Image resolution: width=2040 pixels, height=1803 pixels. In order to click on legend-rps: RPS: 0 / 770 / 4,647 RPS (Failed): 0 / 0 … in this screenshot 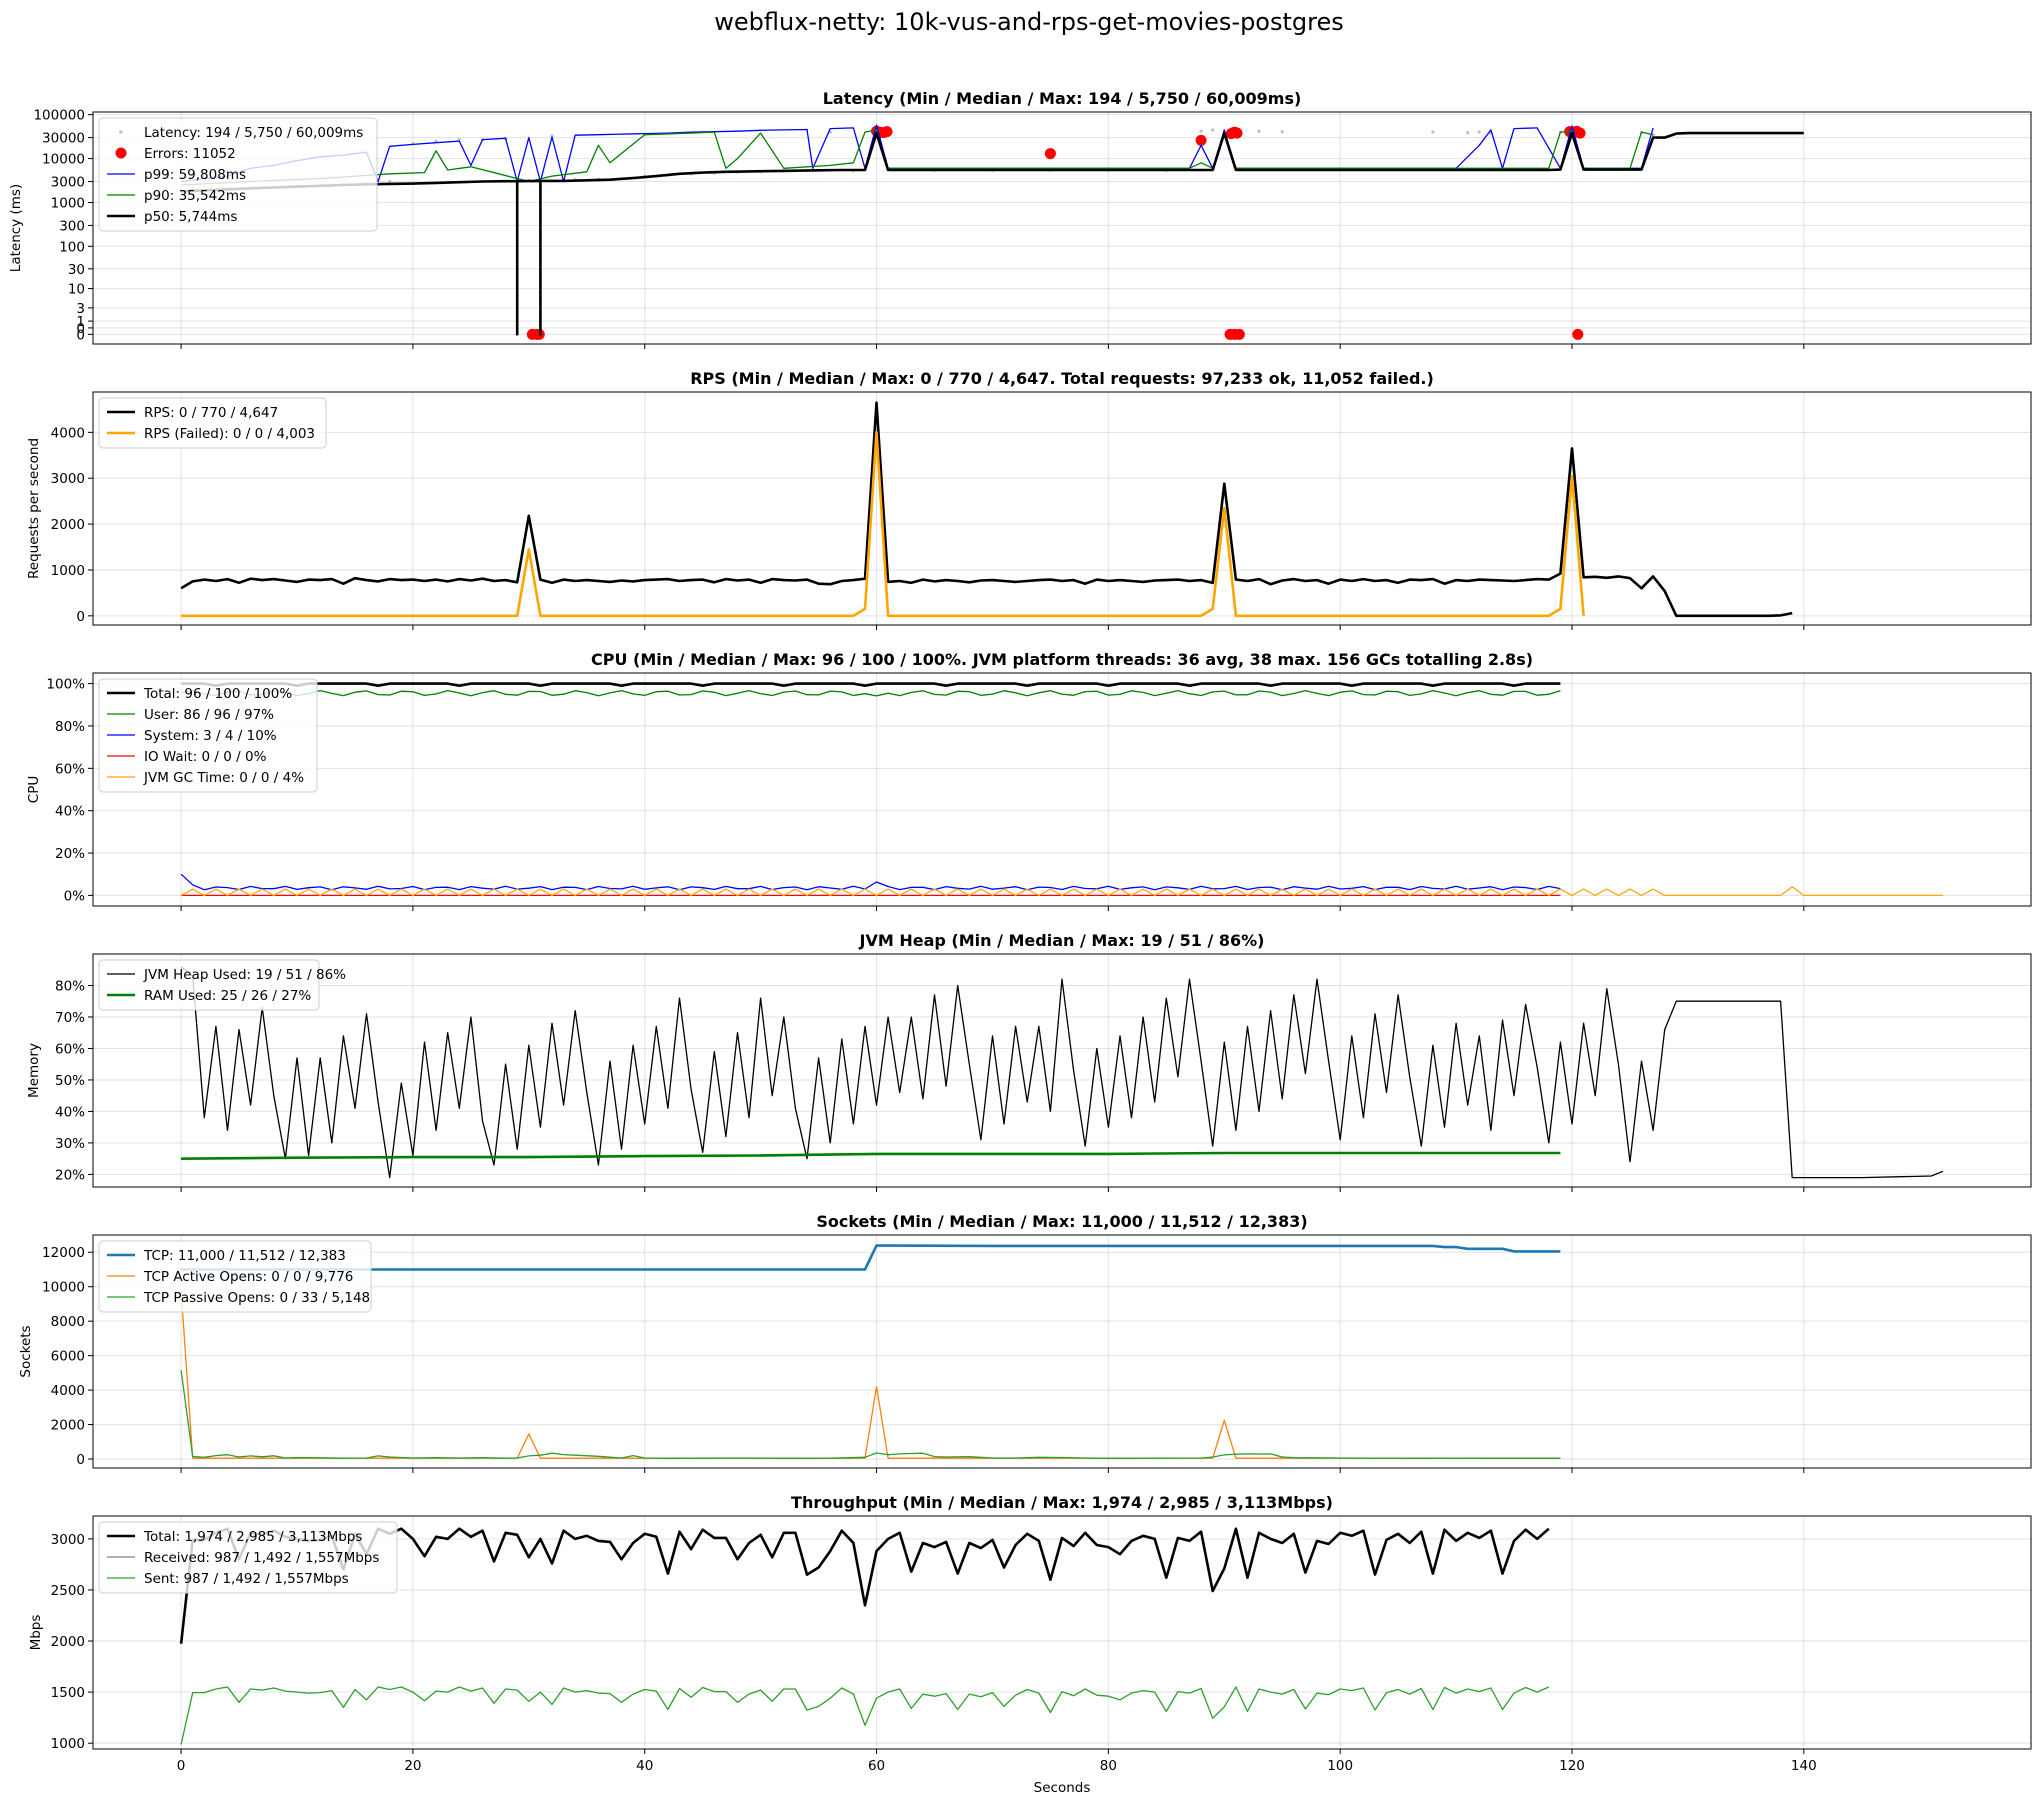, I will do `click(212, 423)`.